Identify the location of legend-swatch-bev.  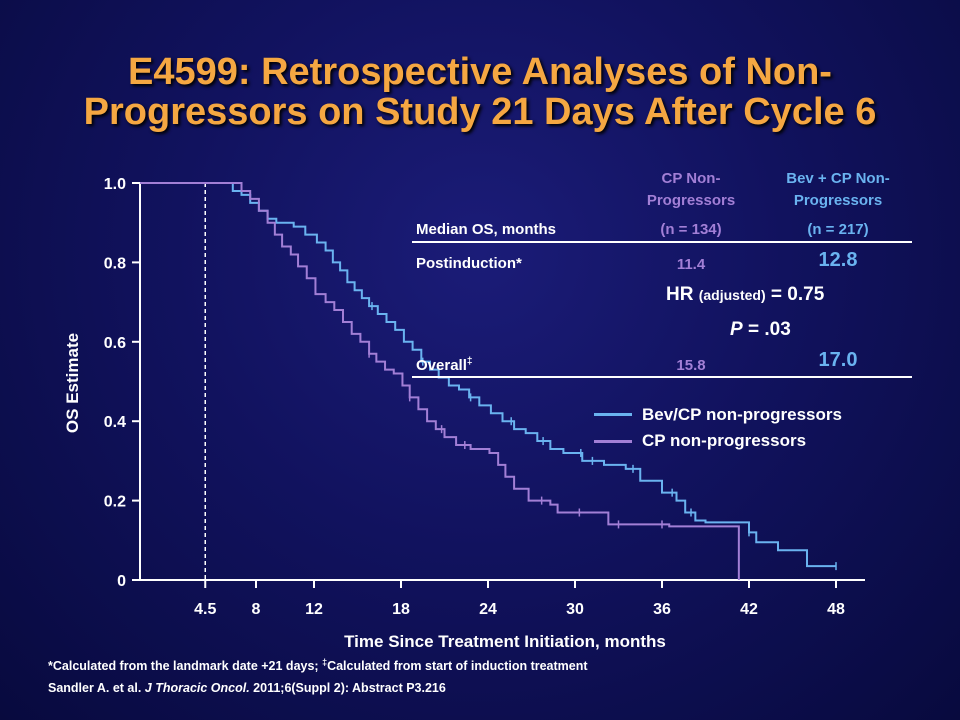
(613, 414).